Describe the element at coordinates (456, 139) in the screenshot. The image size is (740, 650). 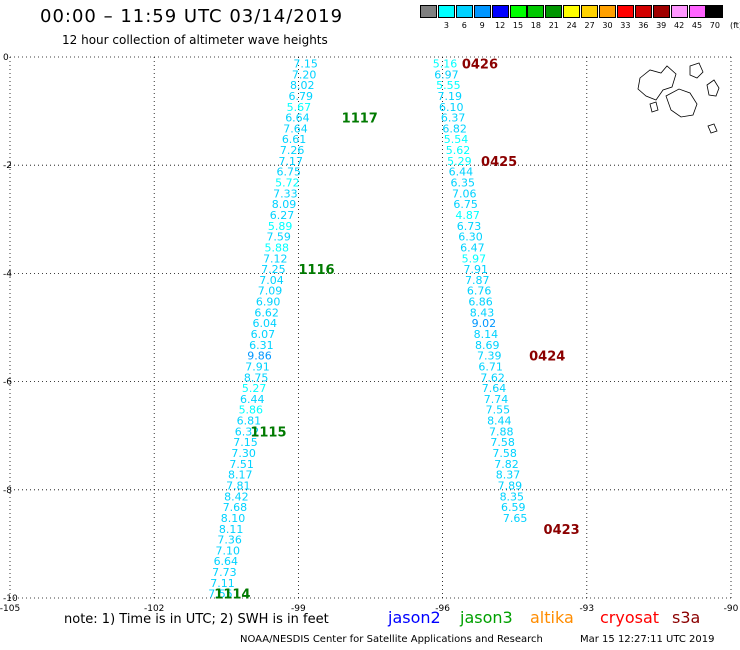
I see `swh-value-label: 5.54` at that location.